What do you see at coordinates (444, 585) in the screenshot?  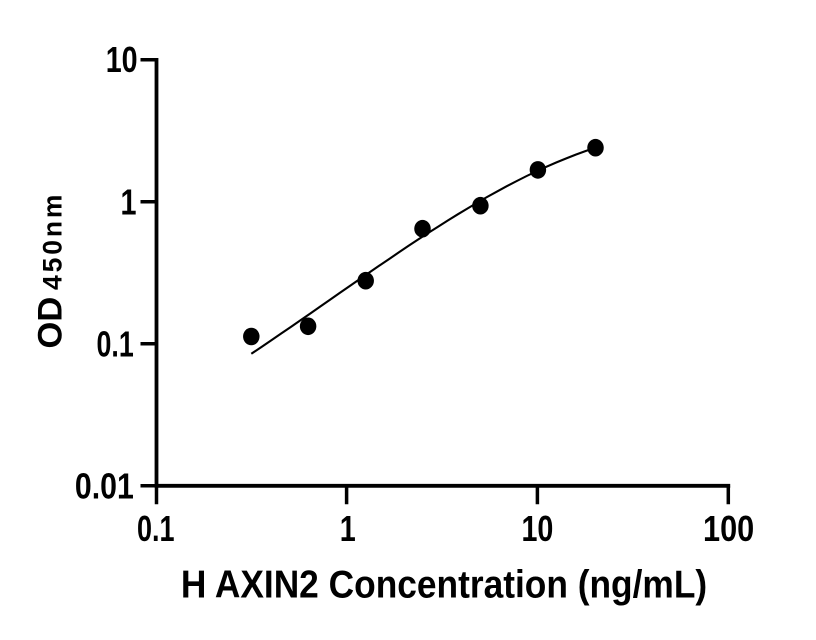 I see `svg-text: H AXIN2 Concentration (ng/mL)` at bounding box center [444, 585].